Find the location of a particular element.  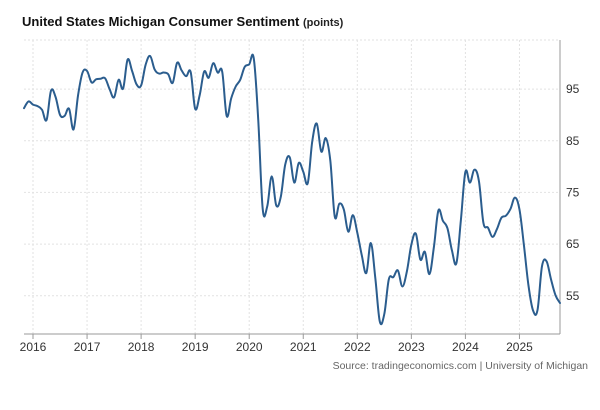

y-tick-labels: 55 65 75 85 95 is located at coordinates (573, 192).